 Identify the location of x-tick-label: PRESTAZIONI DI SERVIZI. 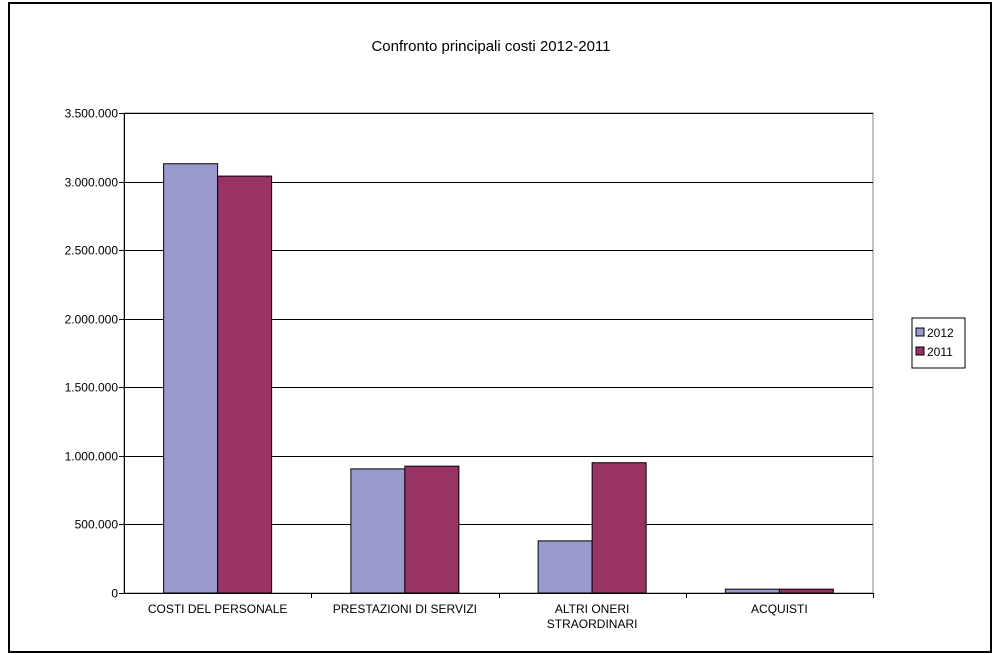
(405, 609).